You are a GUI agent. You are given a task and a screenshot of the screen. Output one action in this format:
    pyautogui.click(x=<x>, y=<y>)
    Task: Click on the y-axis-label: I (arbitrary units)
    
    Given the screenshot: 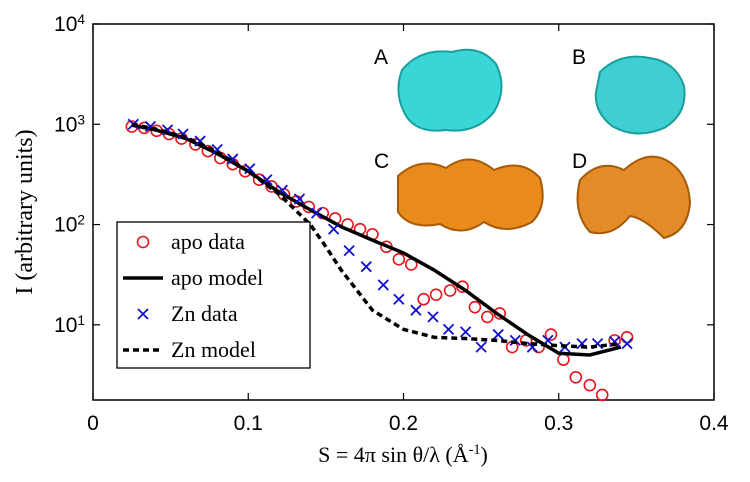 What is the action you would take?
    pyautogui.click(x=25, y=211)
    